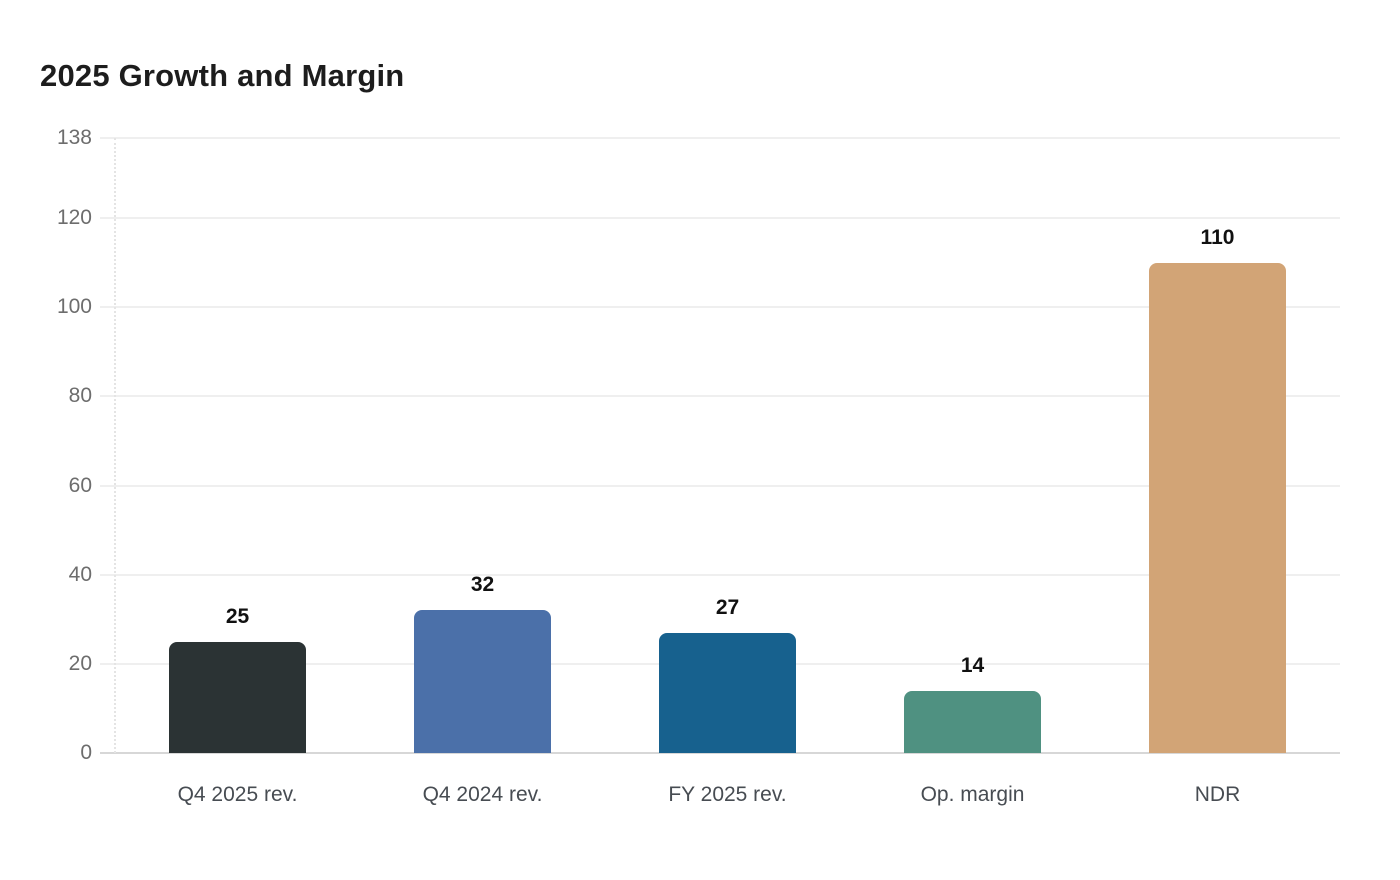  I want to click on y-axis-tick-label: 80, so click(80, 396).